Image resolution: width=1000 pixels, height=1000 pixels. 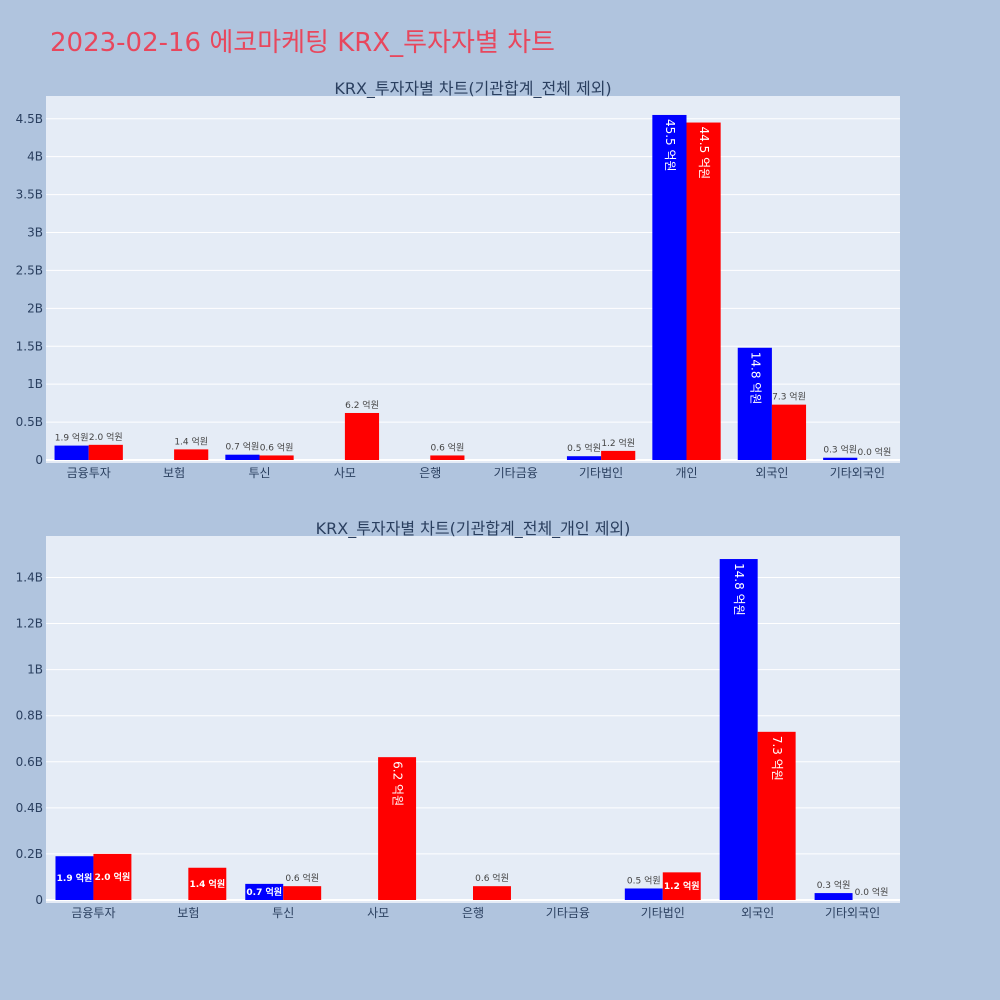 I want to click on y-tick-label: 4B, so click(x=35, y=157).